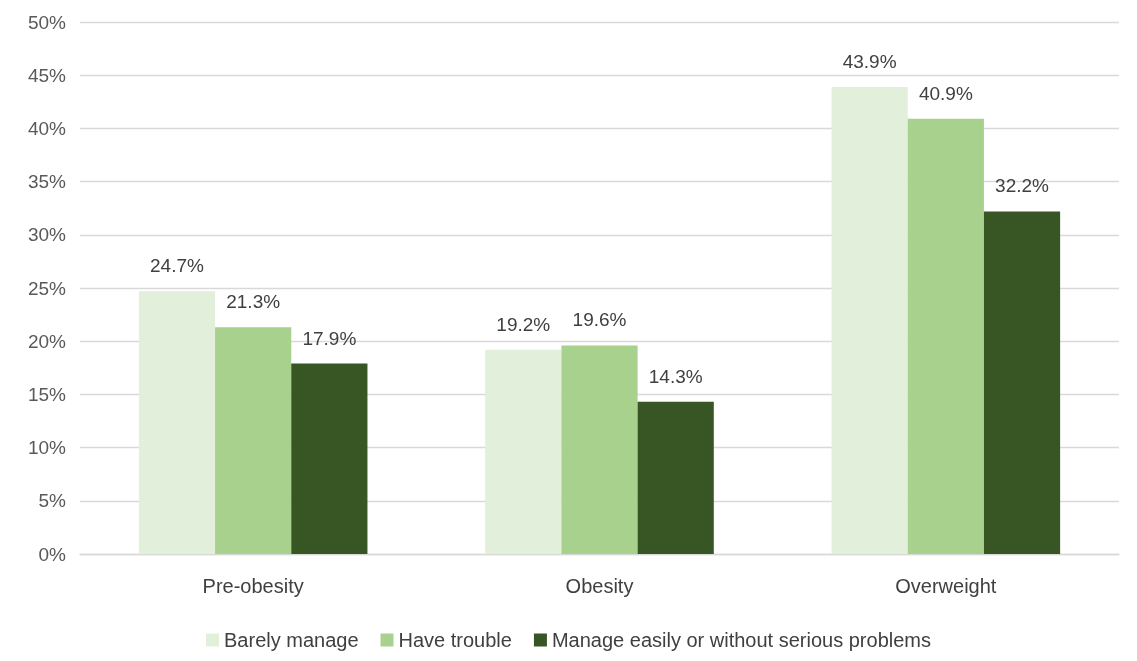 This screenshot has height=661, width=1137. Describe the element at coordinates (47, 394) in the screenshot. I see `y-tick-label: 15%` at that location.